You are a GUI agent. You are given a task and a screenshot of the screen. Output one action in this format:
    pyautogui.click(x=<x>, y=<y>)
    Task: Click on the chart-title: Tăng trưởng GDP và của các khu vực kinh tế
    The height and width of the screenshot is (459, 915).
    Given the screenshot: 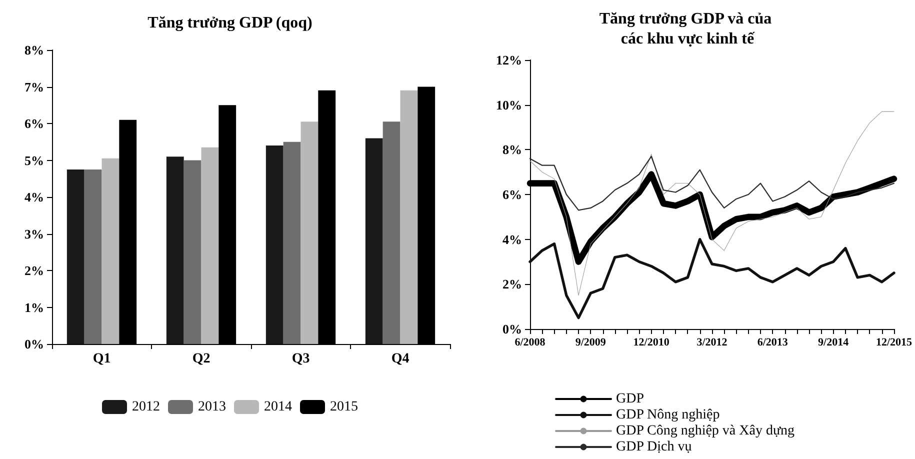 What is the action you would take?
    pyautogui.click(x=687, y=29)
    